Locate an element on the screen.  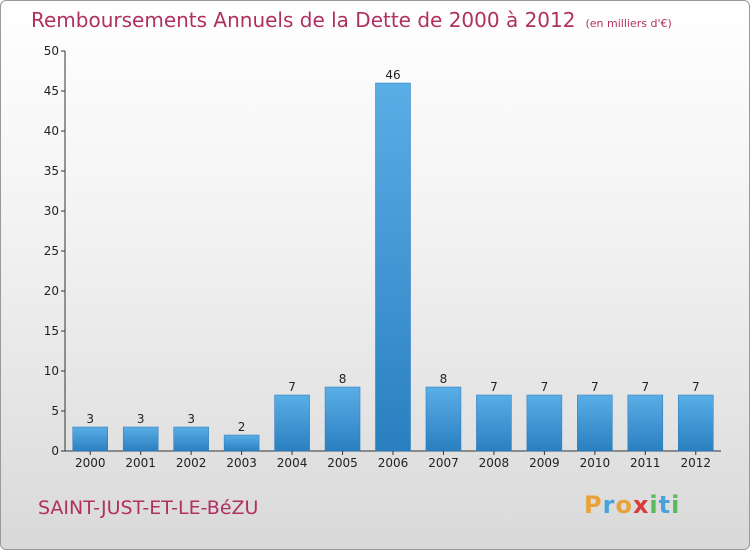
commune-name: SAINT-JUST-ET-LE-BéZU is located at coordinates (148, 508).